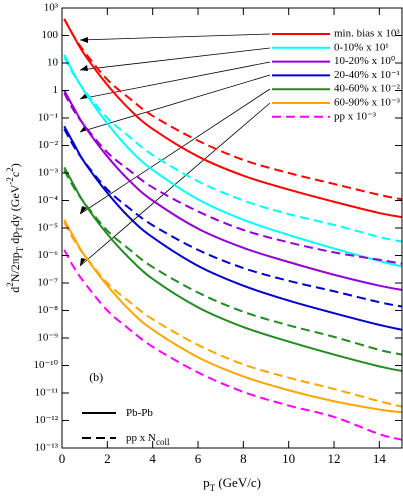  Describe the element at coordinates (47, 420) in the screenshot. I see `y-tick-label: 10⁻¹²` at that location.